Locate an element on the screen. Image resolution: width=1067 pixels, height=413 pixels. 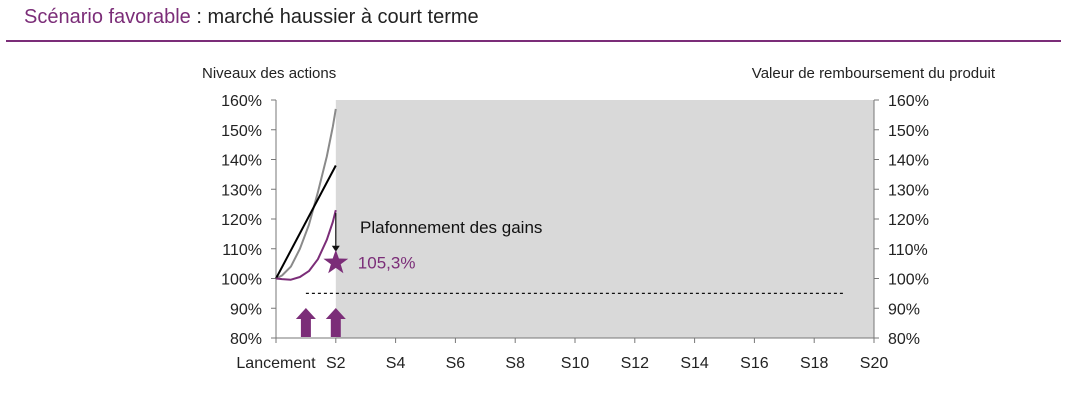
left-y-tick-label: 100% is located at coordinates (241, 280).